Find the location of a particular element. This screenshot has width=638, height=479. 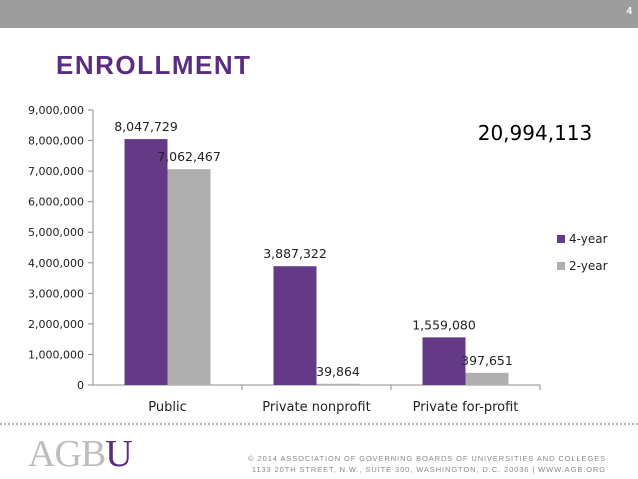

logo-accent: U is located at coordinates (118, 454).